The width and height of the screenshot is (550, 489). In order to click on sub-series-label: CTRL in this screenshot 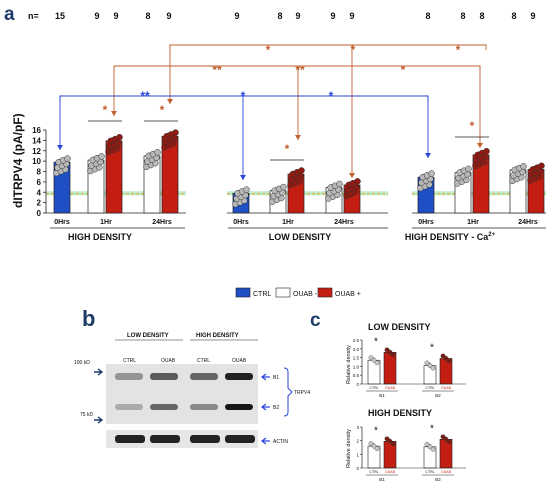, I will do `click(429, 388)`.